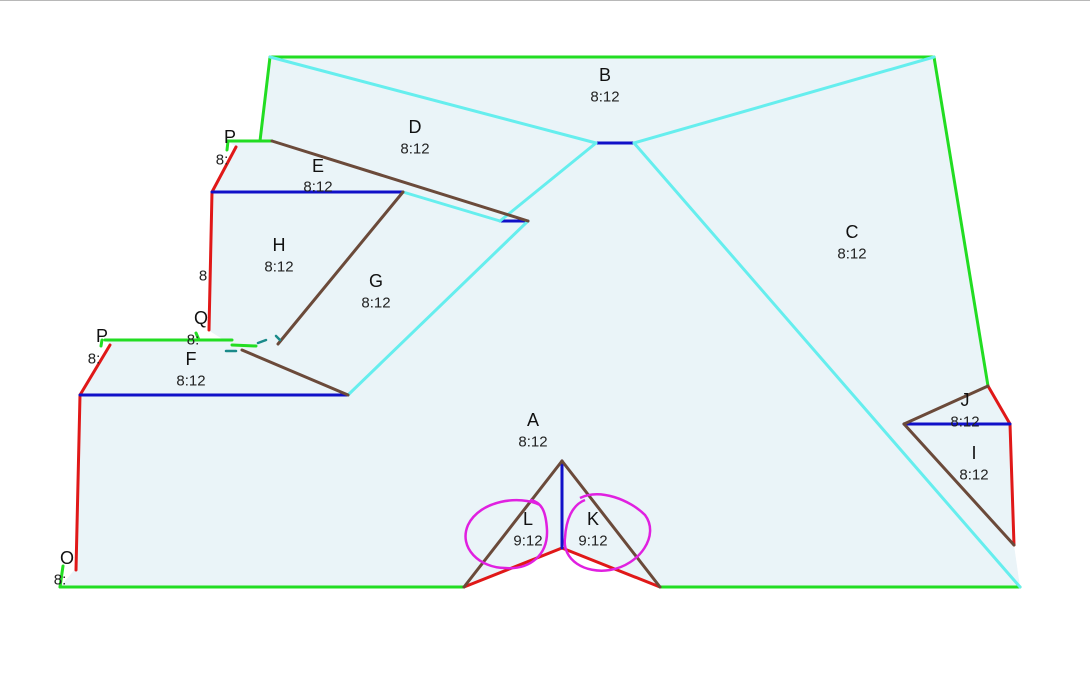 The width and height of the screenshot is (1090, 688). What do you see at coordinates (528, 519) in the screenshot?
I see `face-letter: L` at bounding box center [528, 519].